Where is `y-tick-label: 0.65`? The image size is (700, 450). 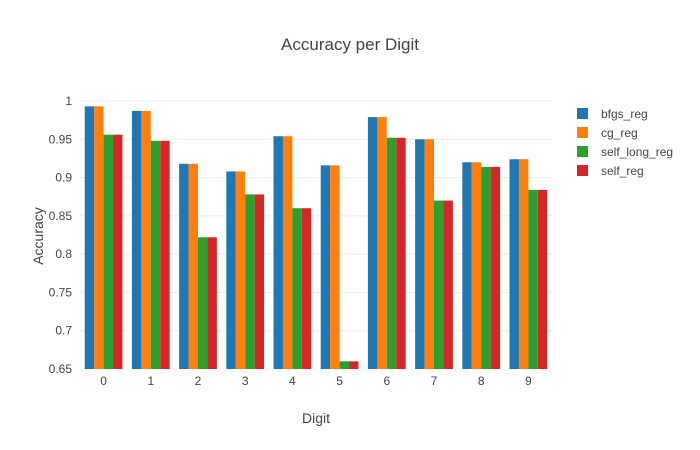 y-tick-label: 0.65 is located at coordinates (61, 369).